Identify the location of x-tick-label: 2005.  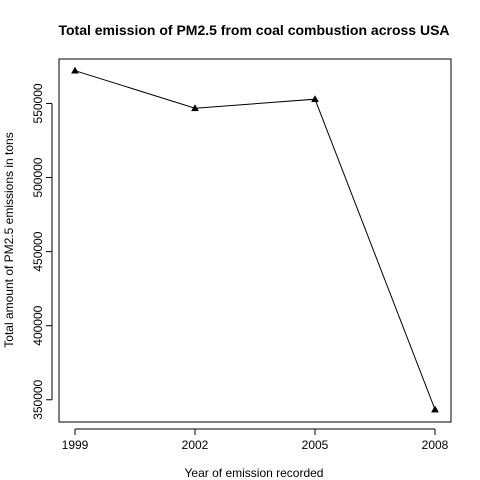
(315, 445).